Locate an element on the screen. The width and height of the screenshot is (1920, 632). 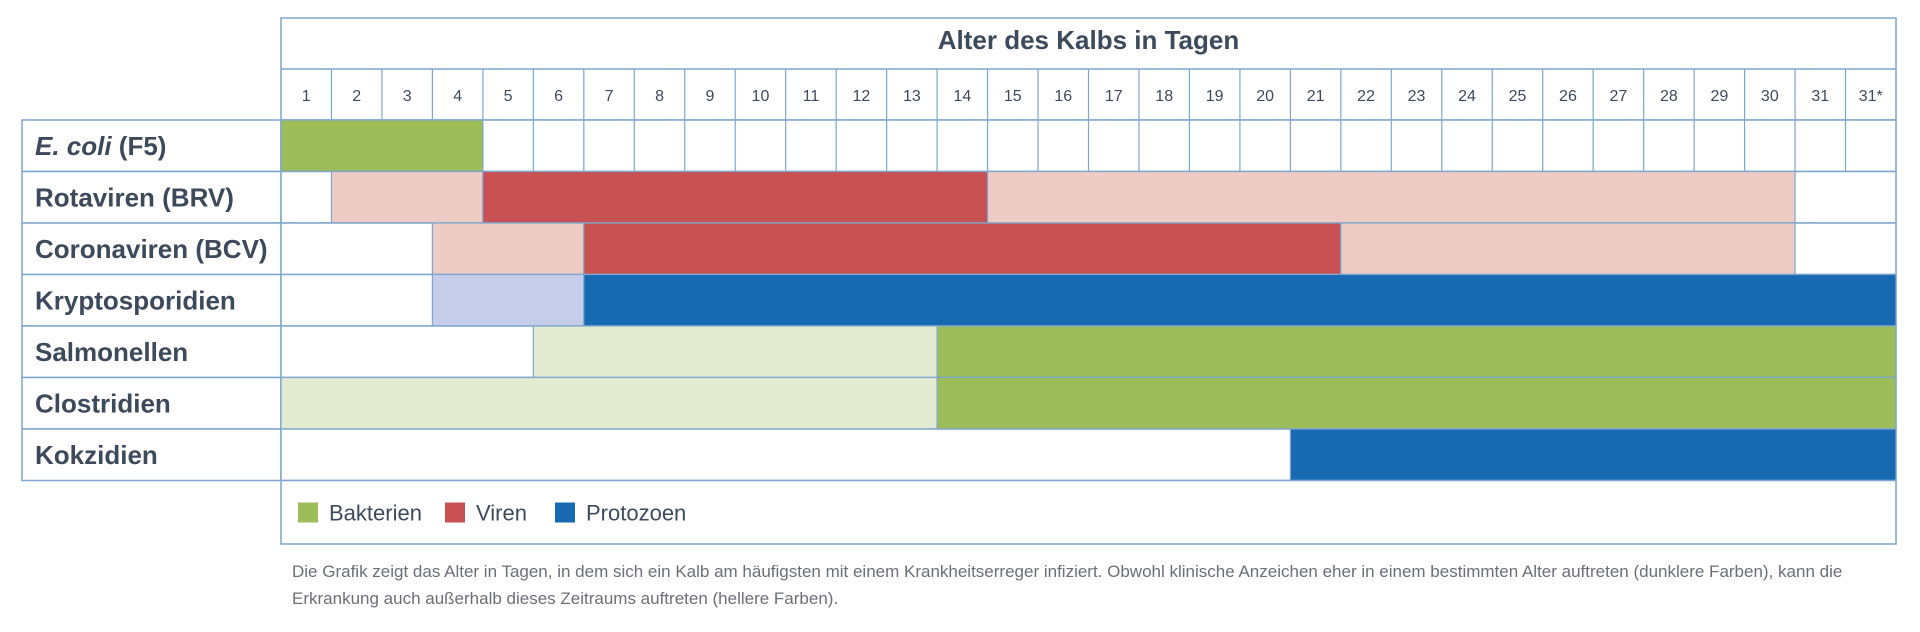
day-label-16: 16 is located at coordinates (1063, 96).